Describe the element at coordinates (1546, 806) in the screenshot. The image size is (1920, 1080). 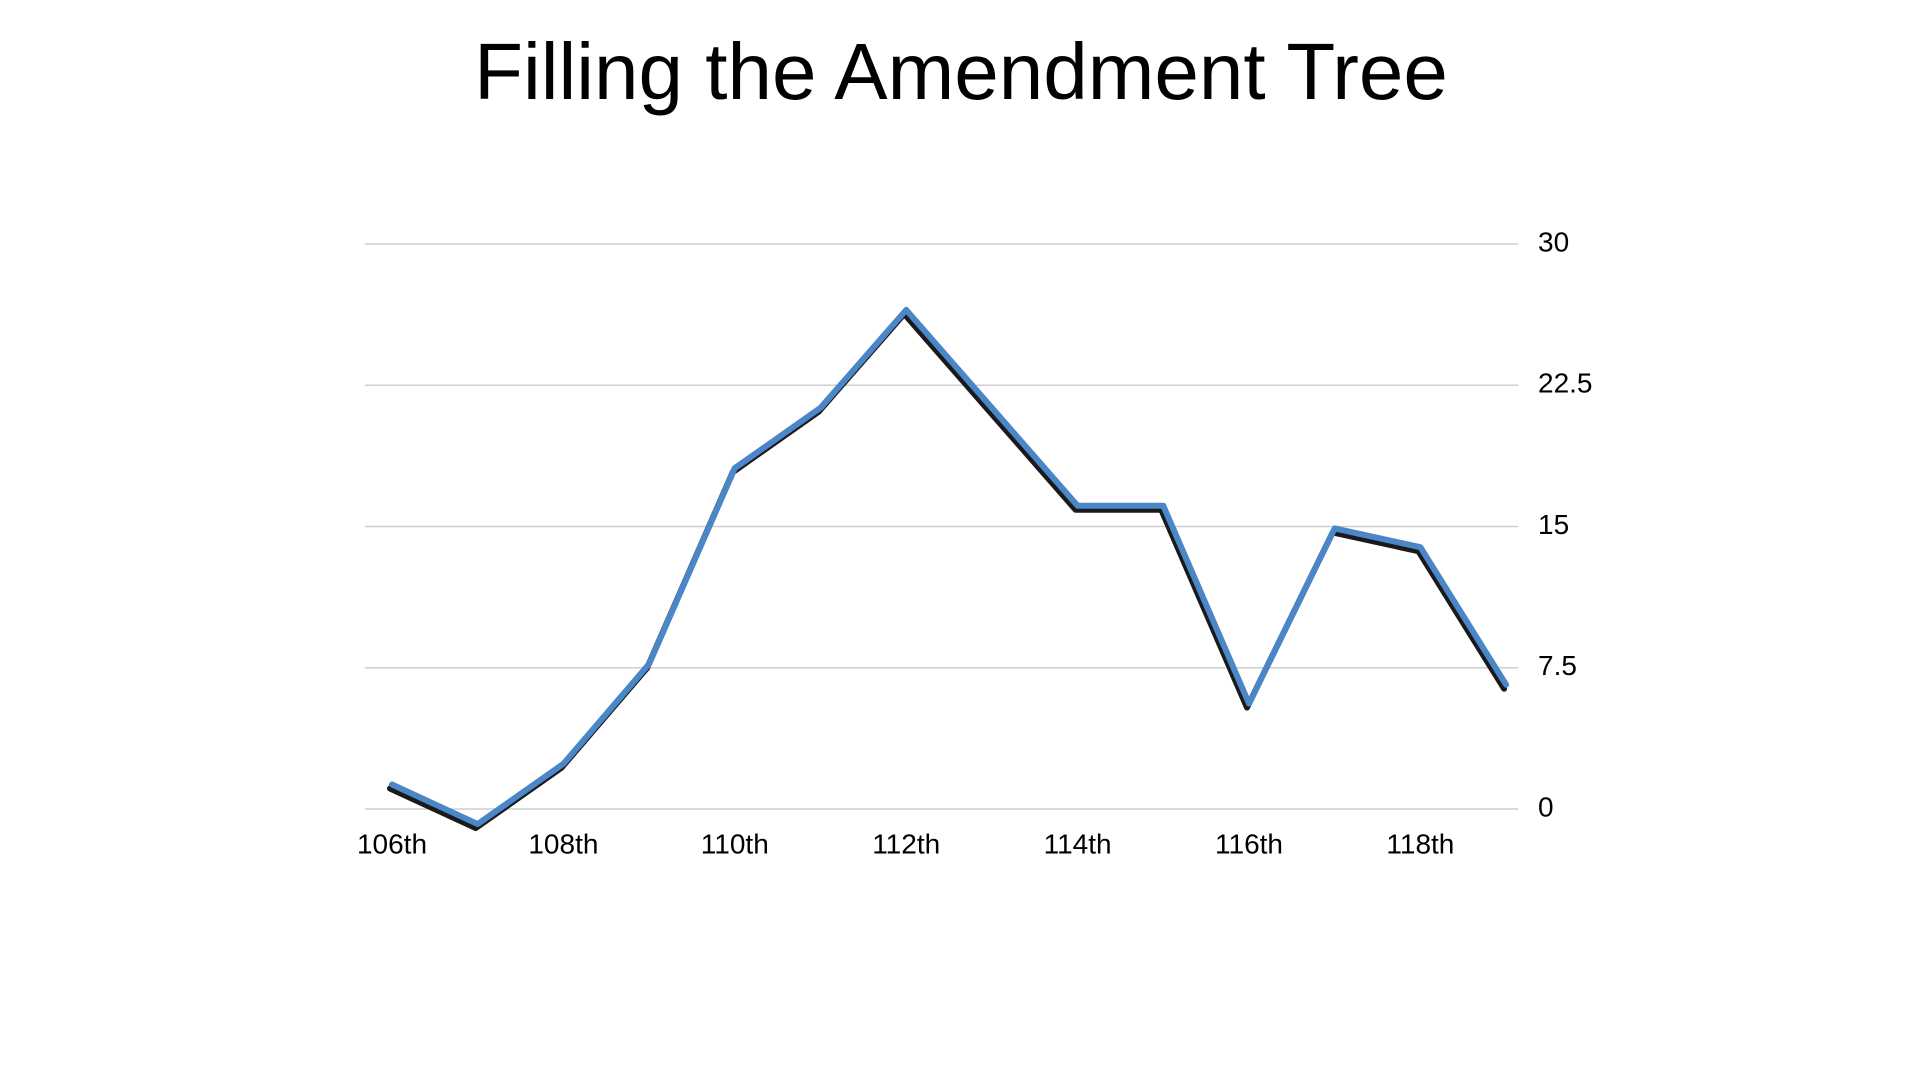
I see `y-tick-label: 0` at that location.